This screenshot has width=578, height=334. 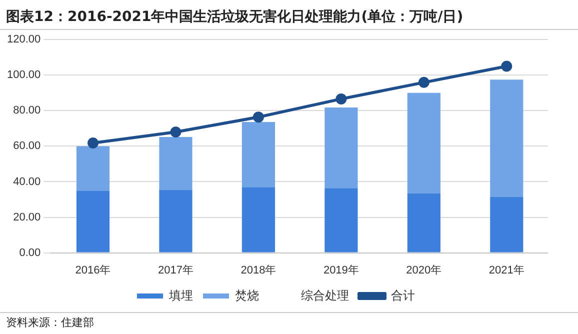 I want to click on x-tick-label: 2017年, so click(x=176, y=270).